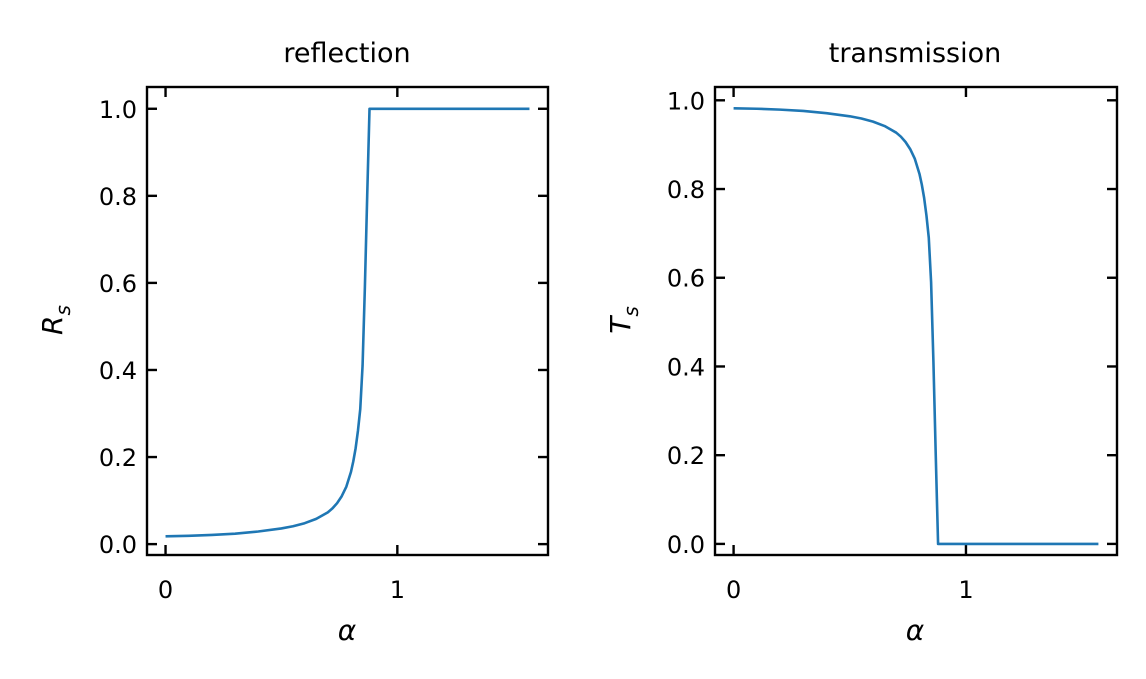 The image size is (1146, 679). What do you see at coordinates (686, 545) in the screenshot?
I see `transmission-y-tick-label: 0.0` at bounding box center [686, 545].